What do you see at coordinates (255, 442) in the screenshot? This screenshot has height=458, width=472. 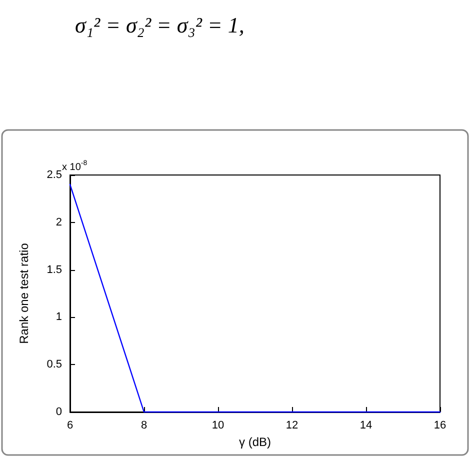 I see `x-axis-title: γ (dB)` at bounding box center [255, 442].